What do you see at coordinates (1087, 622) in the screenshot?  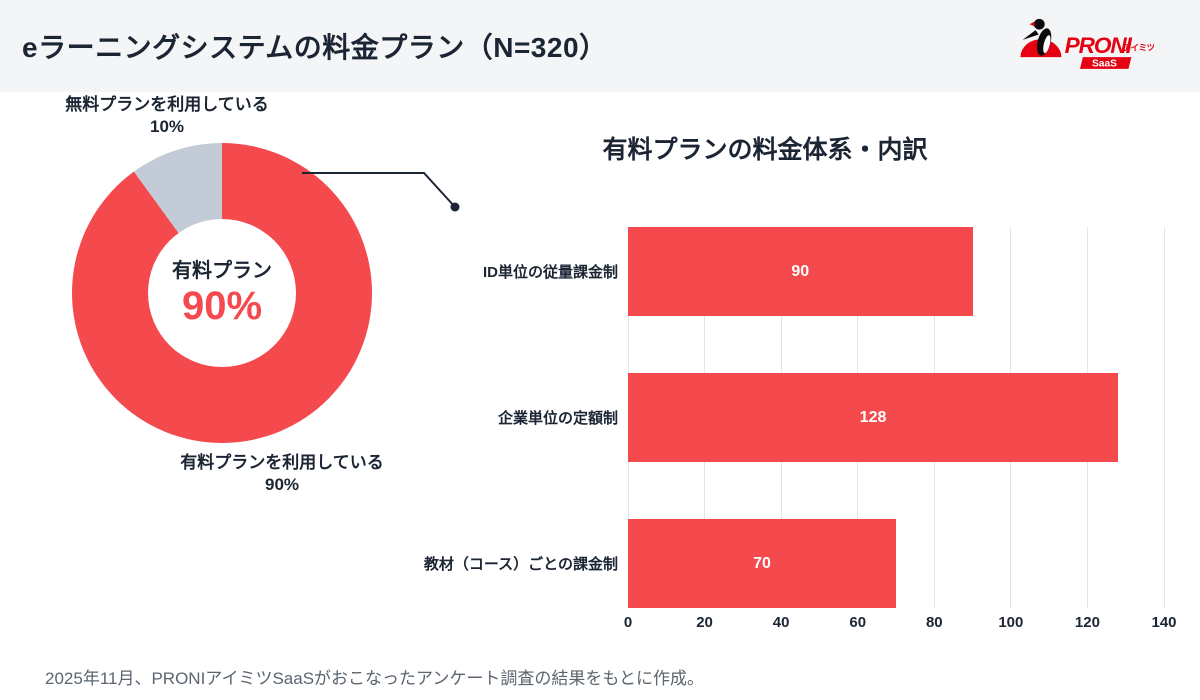 I see `x-axis-tick-120: 120` at bounding box center [1087, 622].